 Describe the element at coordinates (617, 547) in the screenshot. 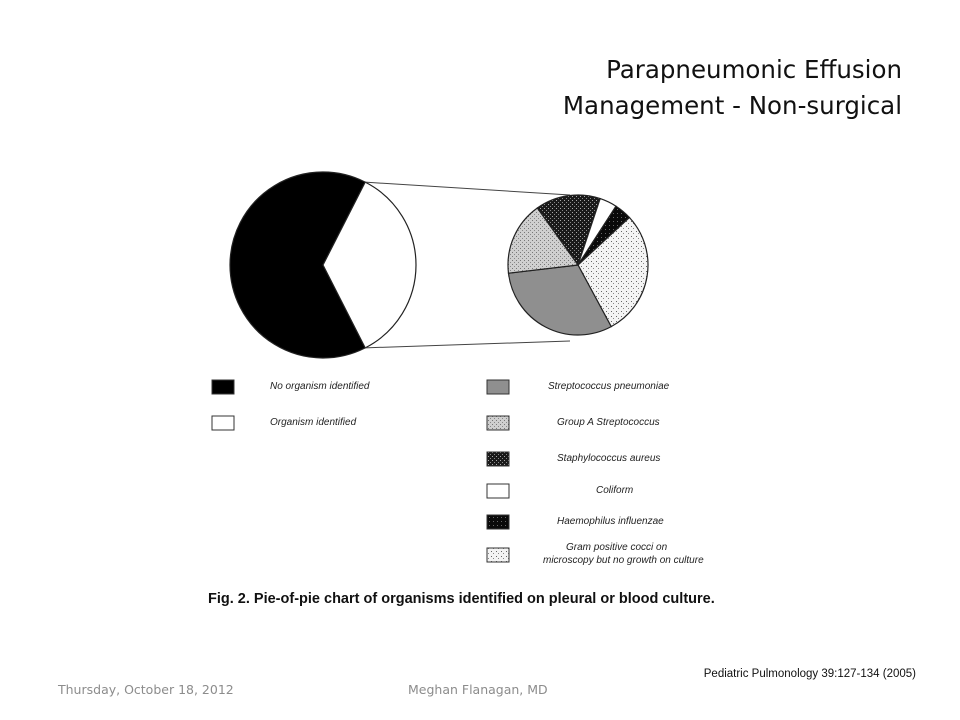

I see `legend-label-gram-positive-cocci-on-microscopy-but-no-growth-on-culture-line-1: Gram positive cocci on` at that location.